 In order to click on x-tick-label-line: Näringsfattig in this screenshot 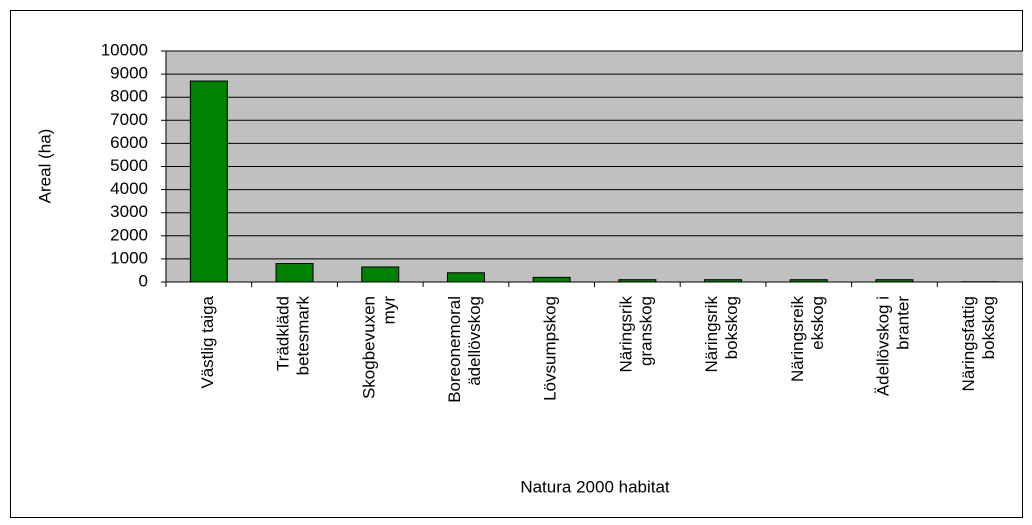, I will do `click(969, 343)`.